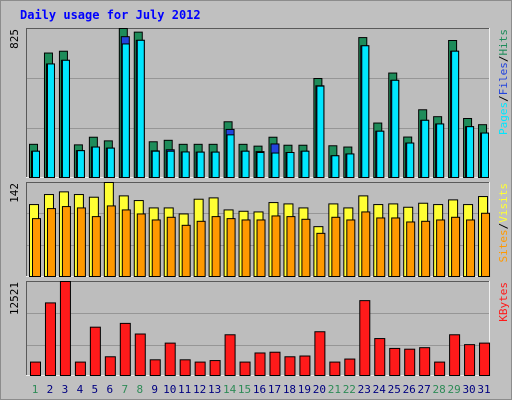 Image resolution: width=512 pixels, height=400 pixels. Describe the element at coordinates (334, 389) in the screenshot. I see `x-tick-label-day-21: 21` at that location.